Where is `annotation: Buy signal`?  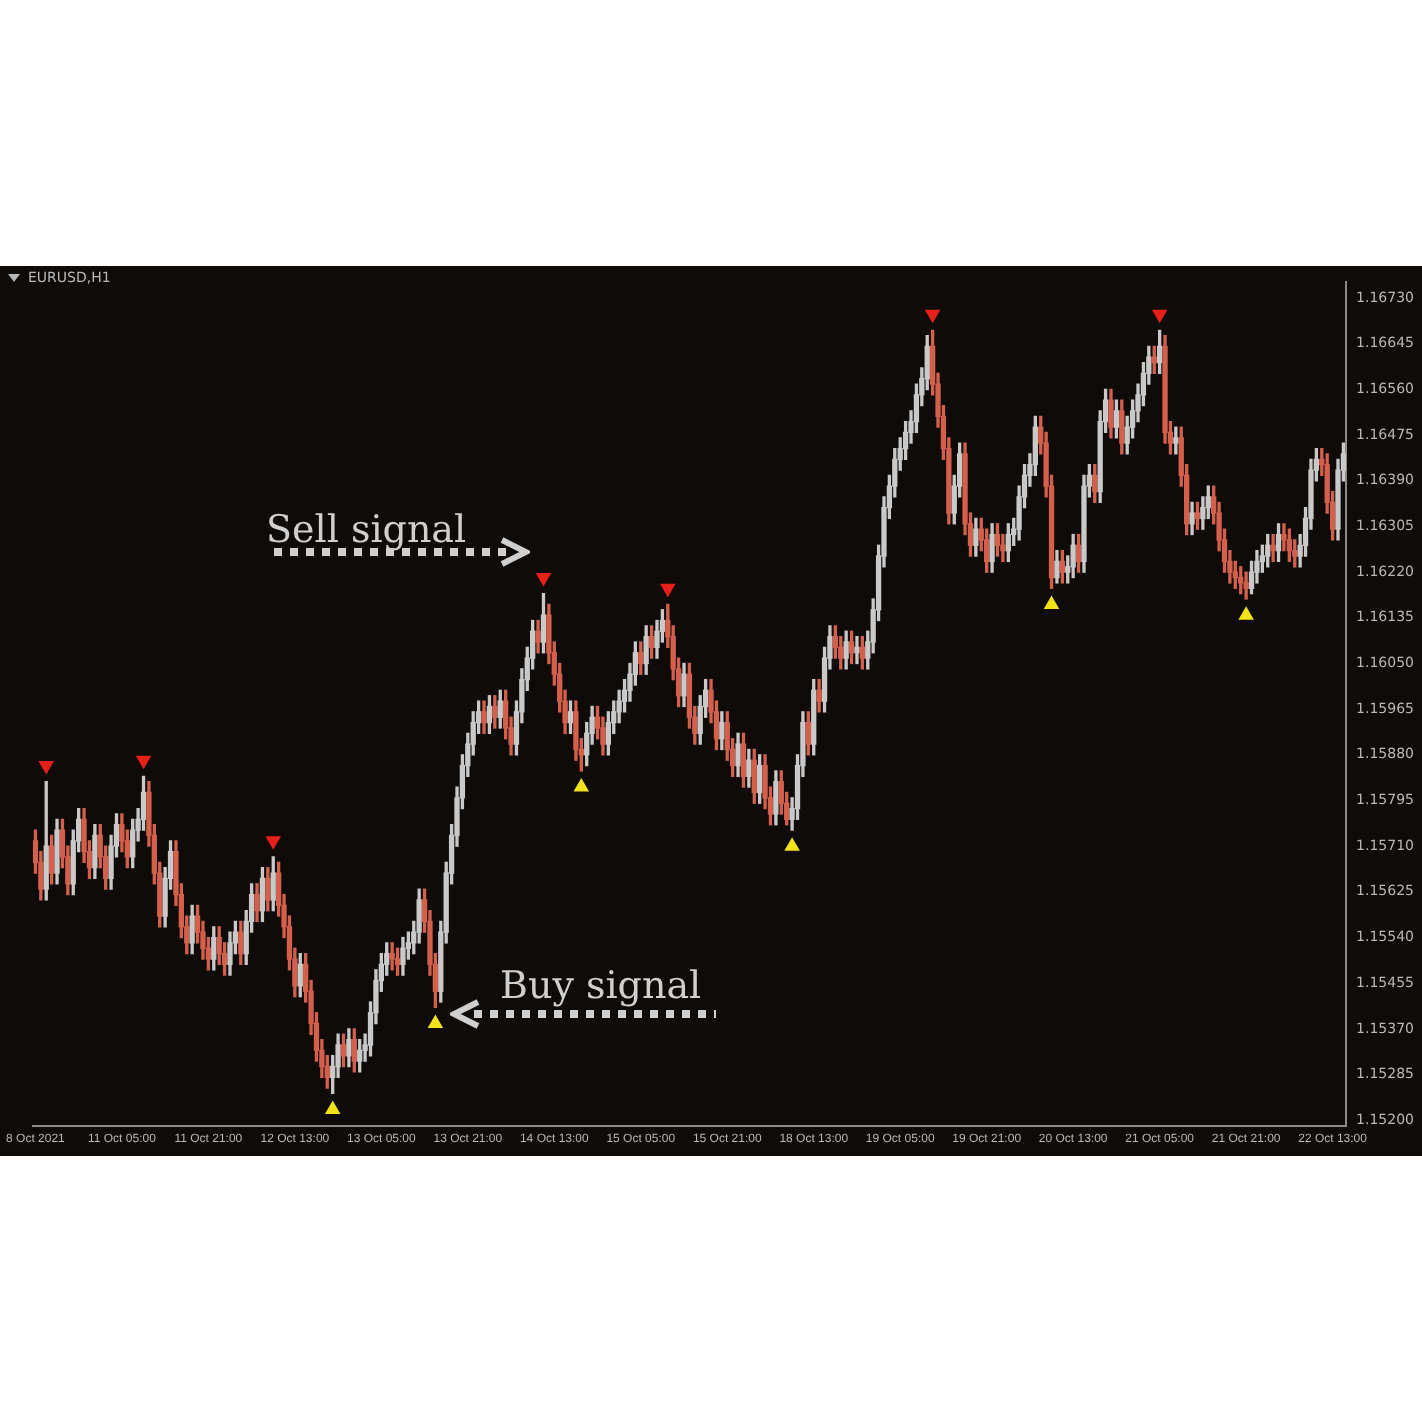
annotation: Buy signal is located at coordinates (601, 986).